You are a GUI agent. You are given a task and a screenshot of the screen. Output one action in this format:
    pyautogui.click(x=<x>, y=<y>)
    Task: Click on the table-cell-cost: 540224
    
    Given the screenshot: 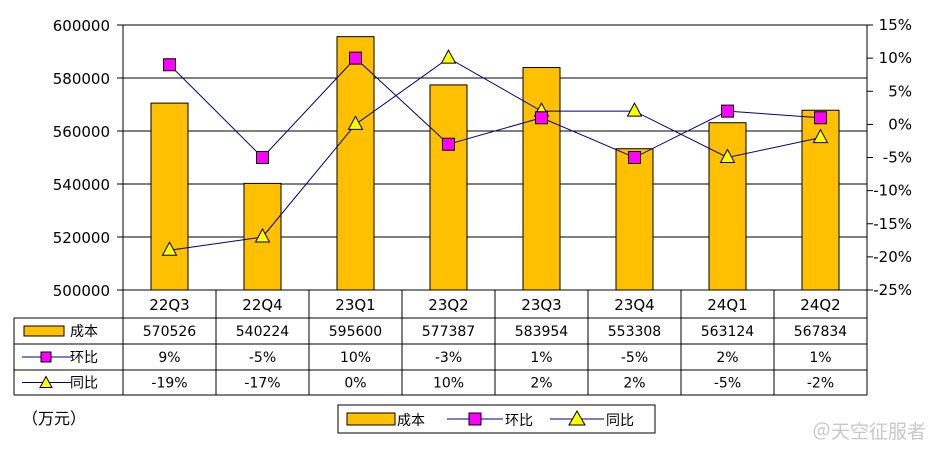 What is the action you would take?
    pyautogui.click(x=263, y=332)
    